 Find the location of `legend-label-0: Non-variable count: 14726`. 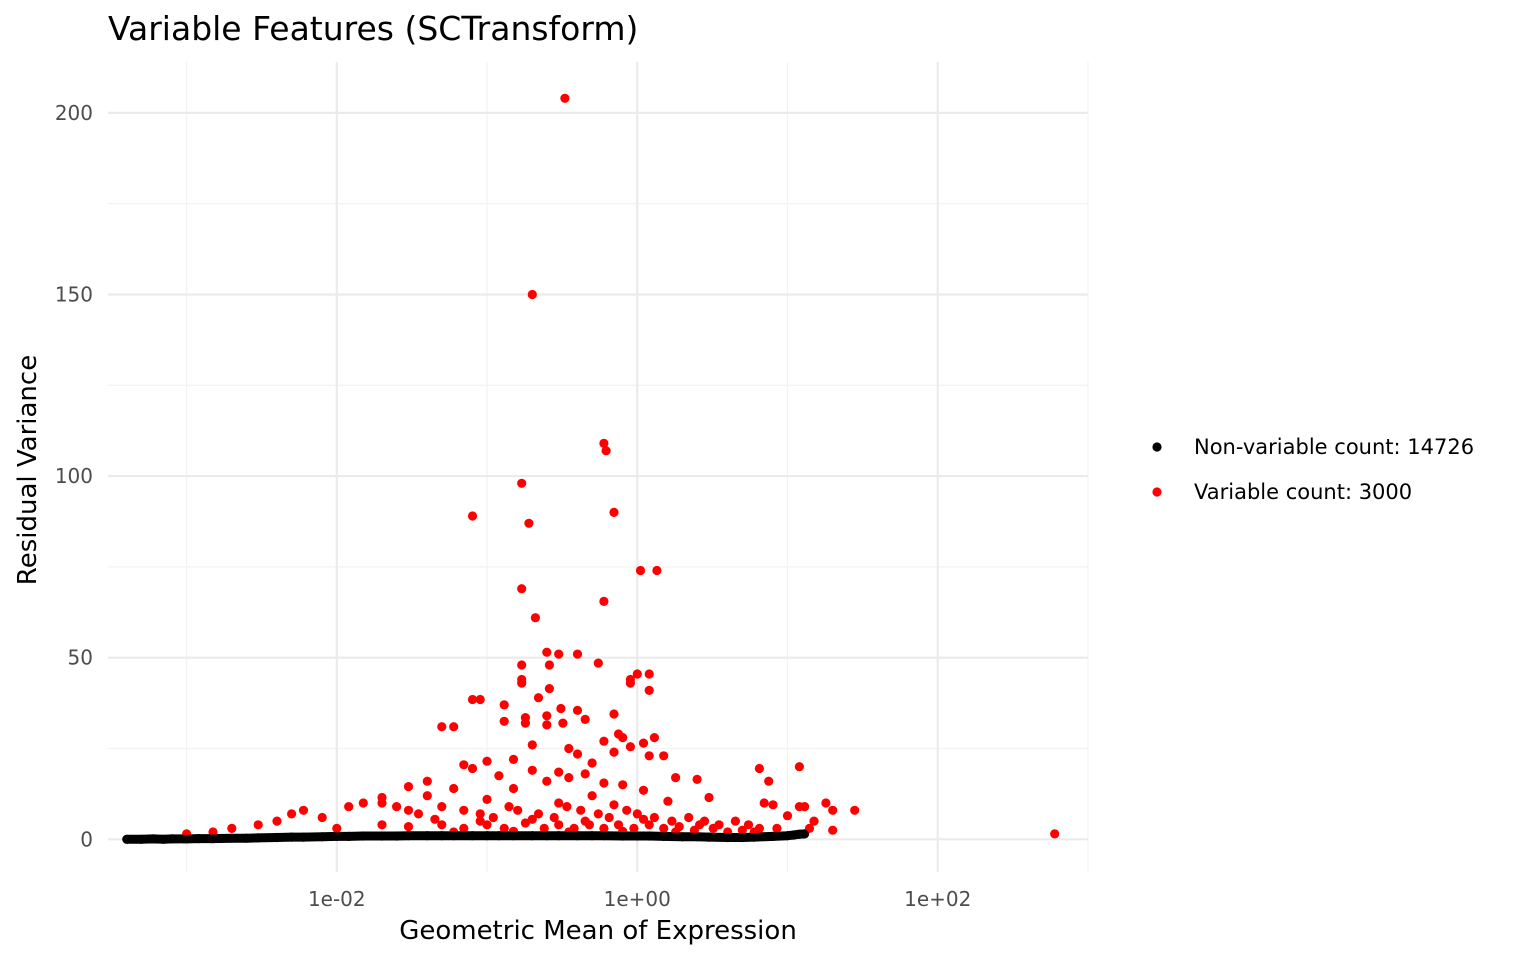

legend-label-0: Non-variable count: 14726 is located at coordinates (1334, 447).